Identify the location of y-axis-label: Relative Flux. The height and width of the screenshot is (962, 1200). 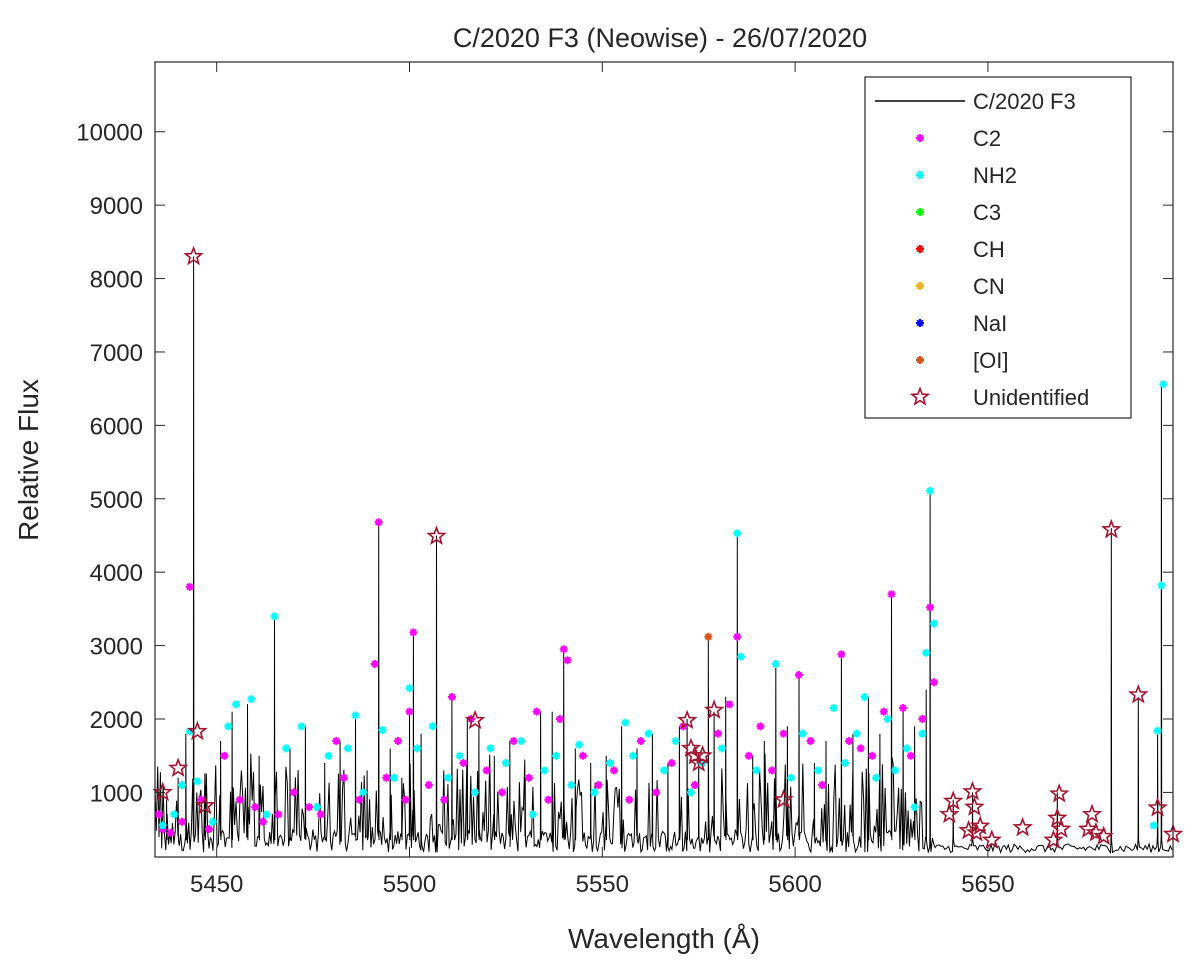
(28, 460).